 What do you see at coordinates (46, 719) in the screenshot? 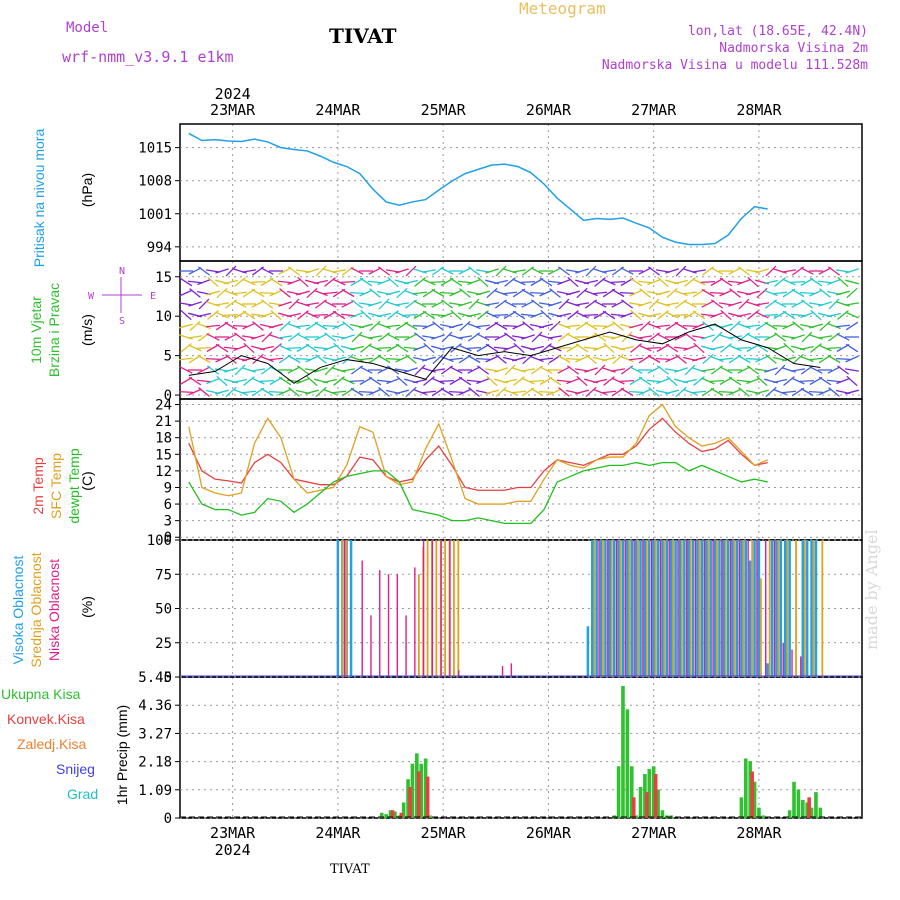
I see `legend-conv-precip: Konvek.Kisa` at bounding box center [46, 719].